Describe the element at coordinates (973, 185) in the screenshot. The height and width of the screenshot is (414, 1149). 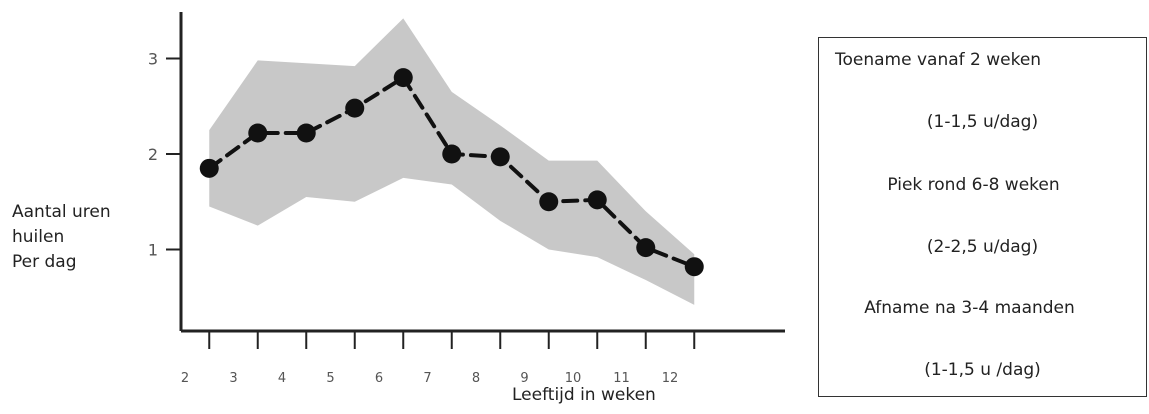
I see `info-line-3: Piek rond 6-8 weken` at that location.